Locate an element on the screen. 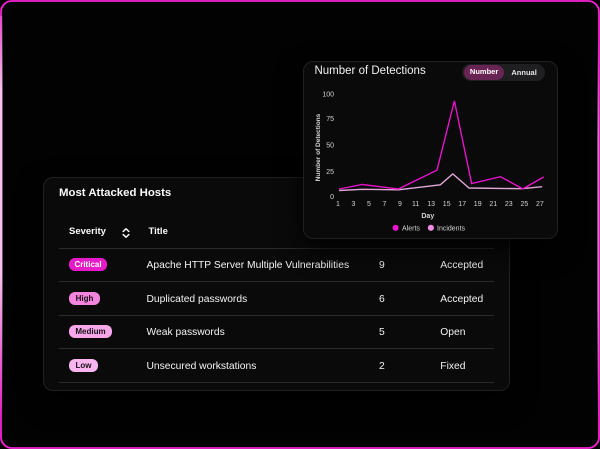 The image size is (600, 449). svg-text: 50 is located at coordinates (330, 145).